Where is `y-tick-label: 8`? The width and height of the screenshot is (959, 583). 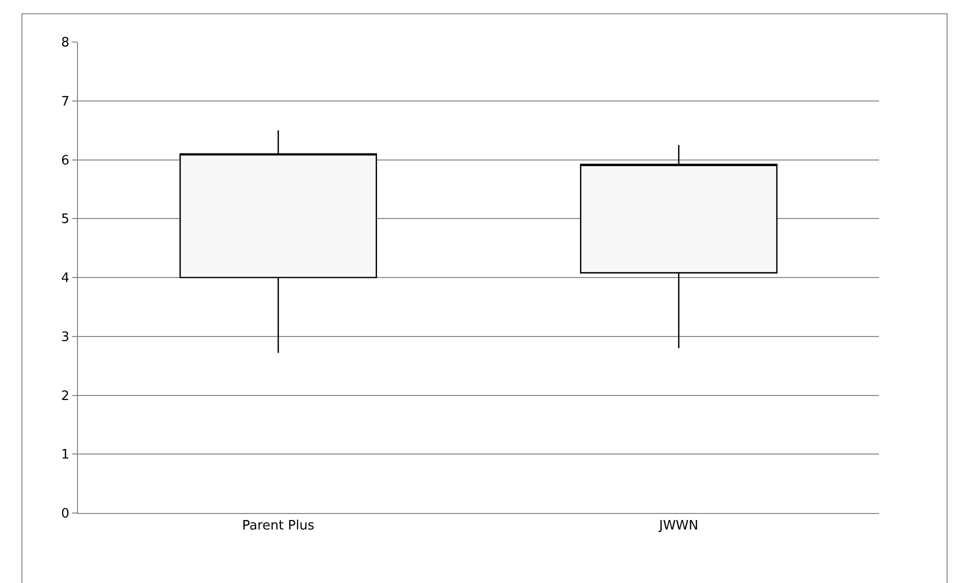
y-tick-label: 8 is located at coordinates (65, 43).